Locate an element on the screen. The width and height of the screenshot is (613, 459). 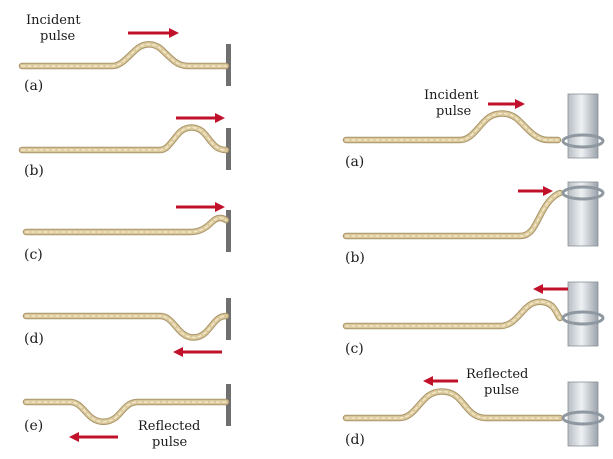
left-panel-d: (d) is located at coordinates (126, 327).